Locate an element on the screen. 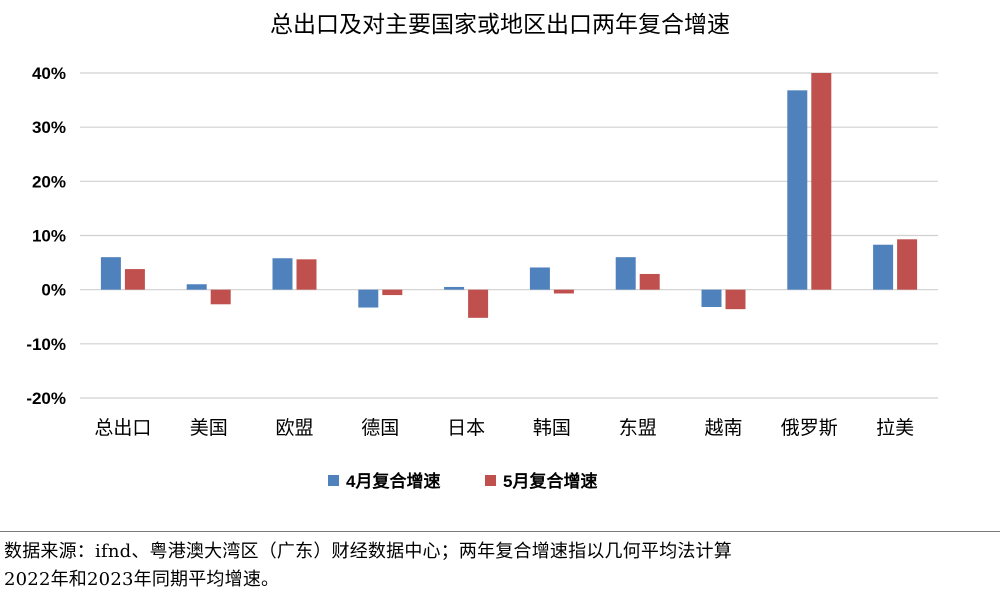 The image size is (1000, 594). legend-label: 5月复合增速 is located at coordinates (550, 481).